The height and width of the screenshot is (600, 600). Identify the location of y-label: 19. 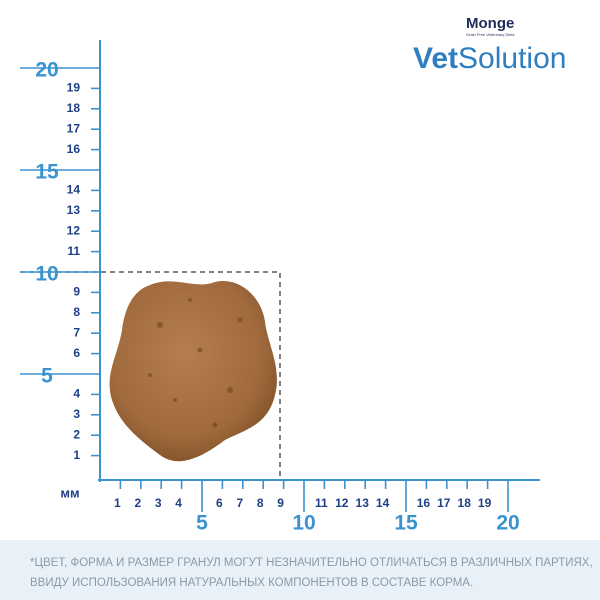
(74, 88).